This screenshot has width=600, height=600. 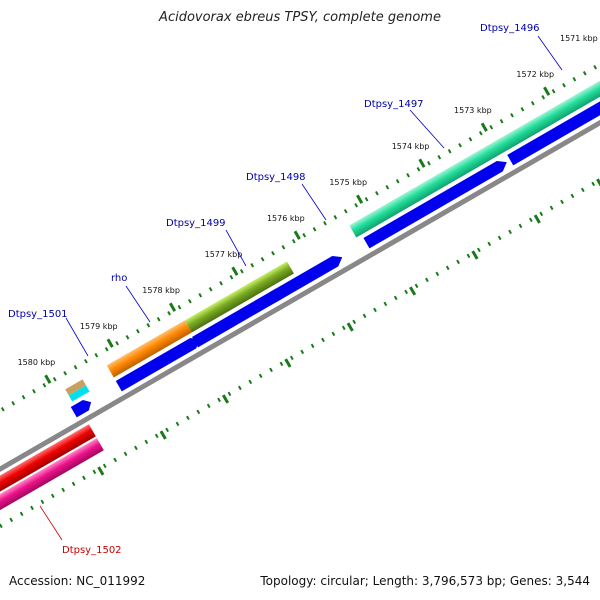 What do you see at coordinates (48, 474) in the screenshot?
I see `feature-cog-red` at bounding box center [48, 474].